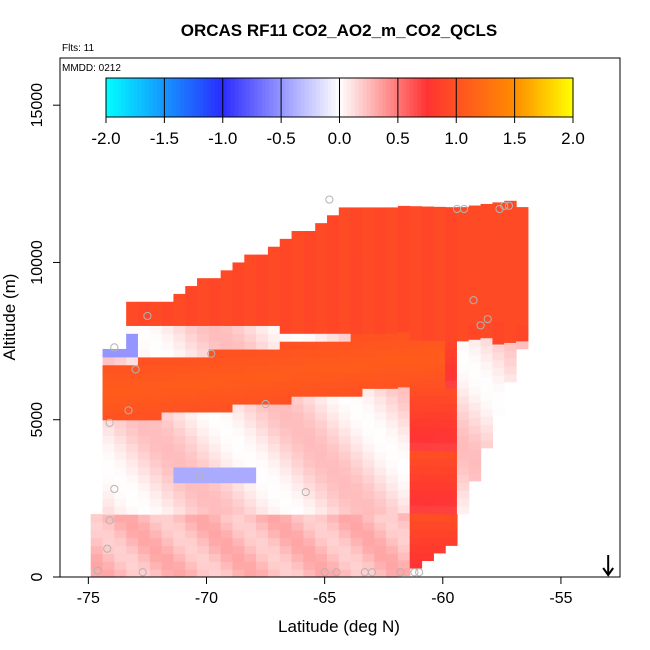 The image size is (650, 650). Describe the element at coordinates (339, 626) in the screenshot. I see `x-axis-label: Latitude (deg N)` at that location.